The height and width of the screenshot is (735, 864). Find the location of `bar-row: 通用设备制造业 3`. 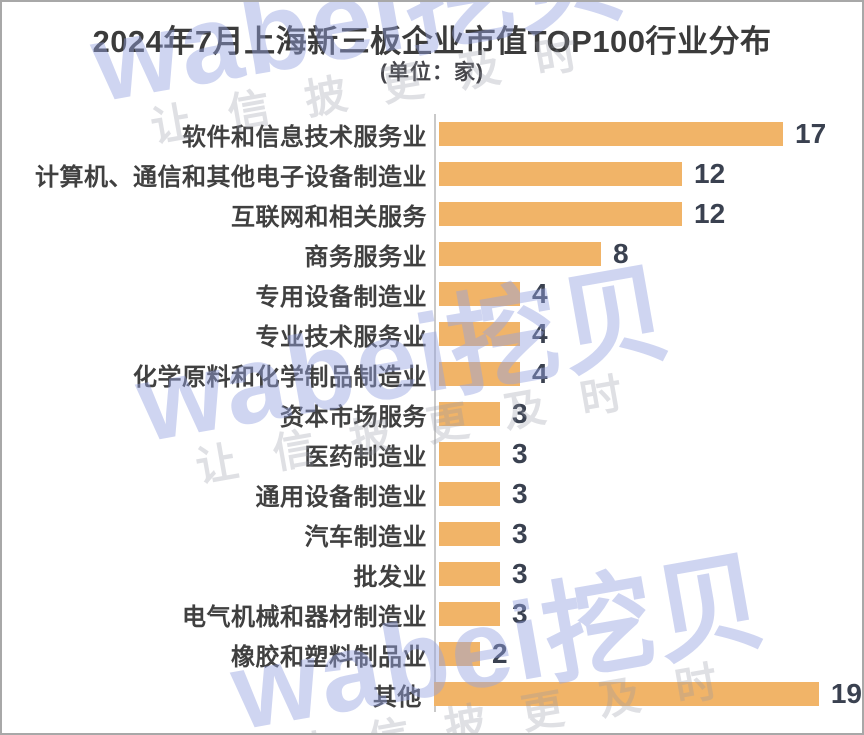

bar-row: 通用设备制造业 3 is located at coordinates (432, 494).